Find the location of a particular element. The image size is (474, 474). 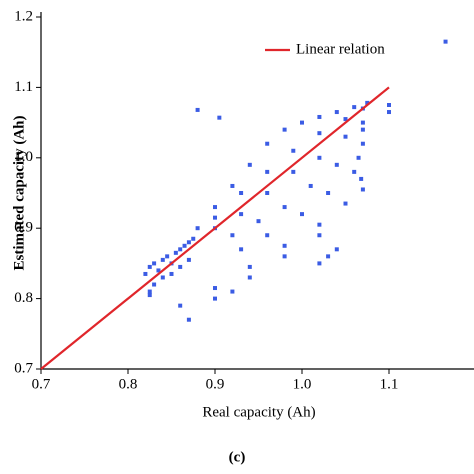

x-tick-label: 1.0 is located at coordinates (302, 384).